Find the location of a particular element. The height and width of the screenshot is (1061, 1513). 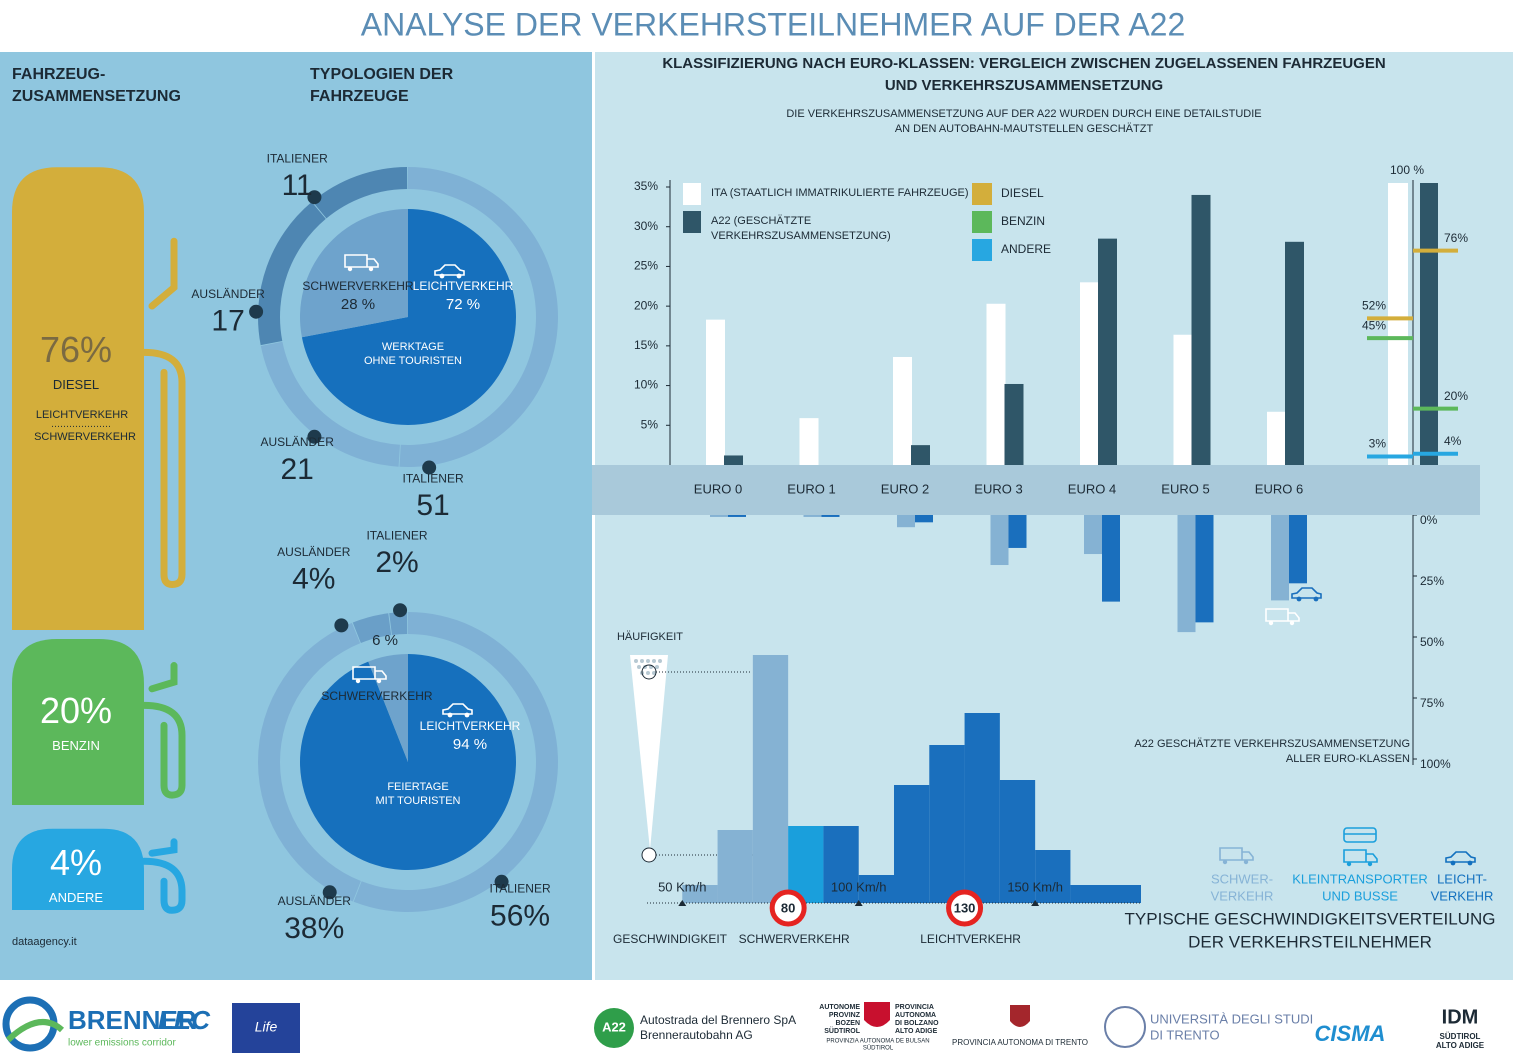

category-label: ANDERE is located at coordinates (76, 897).